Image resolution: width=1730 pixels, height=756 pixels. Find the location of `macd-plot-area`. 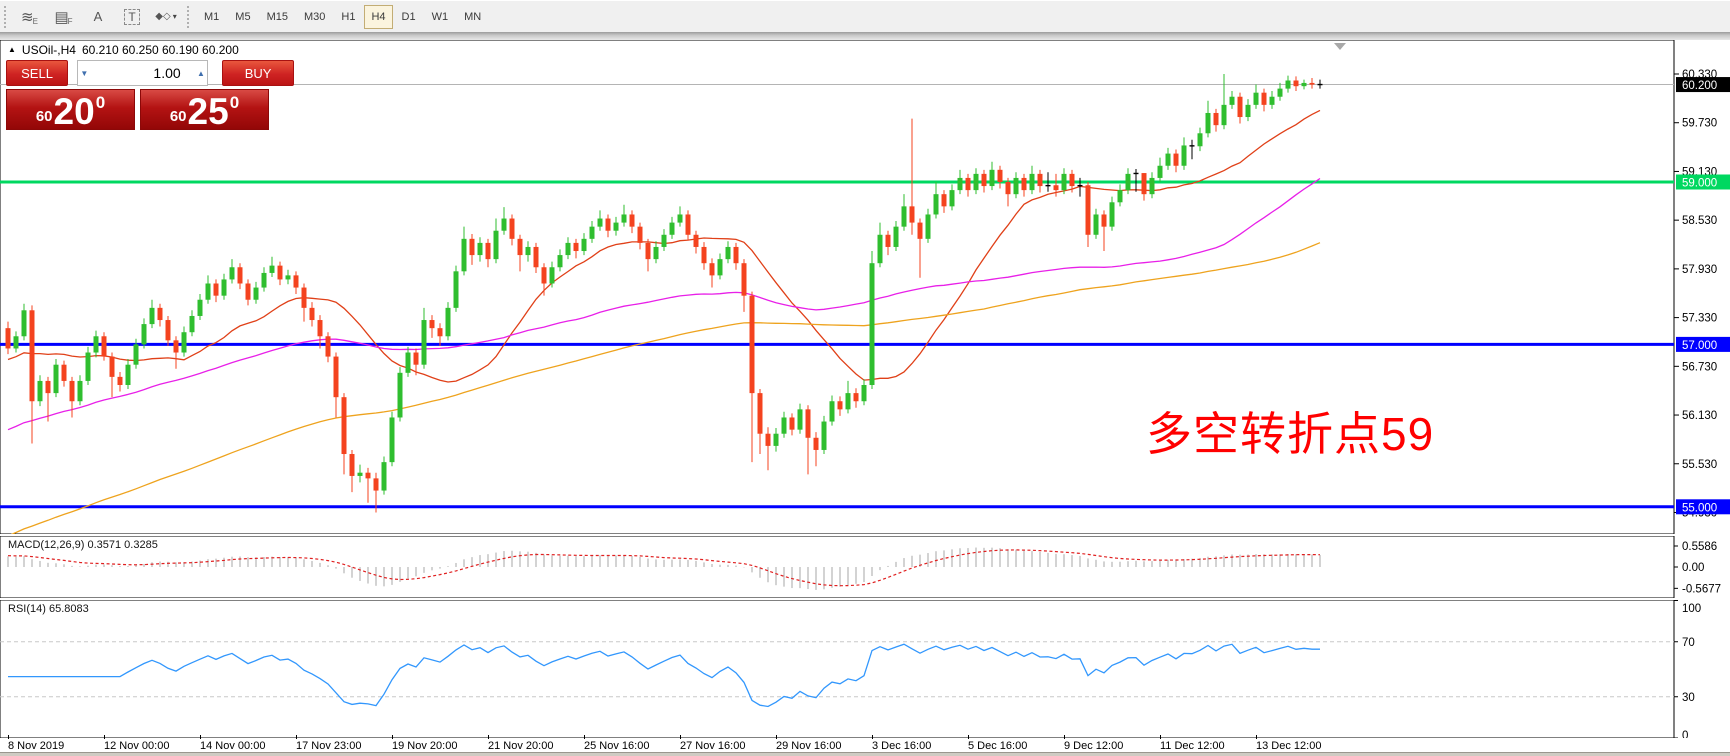

macd-plot-area is located at coordinates (837, 567).